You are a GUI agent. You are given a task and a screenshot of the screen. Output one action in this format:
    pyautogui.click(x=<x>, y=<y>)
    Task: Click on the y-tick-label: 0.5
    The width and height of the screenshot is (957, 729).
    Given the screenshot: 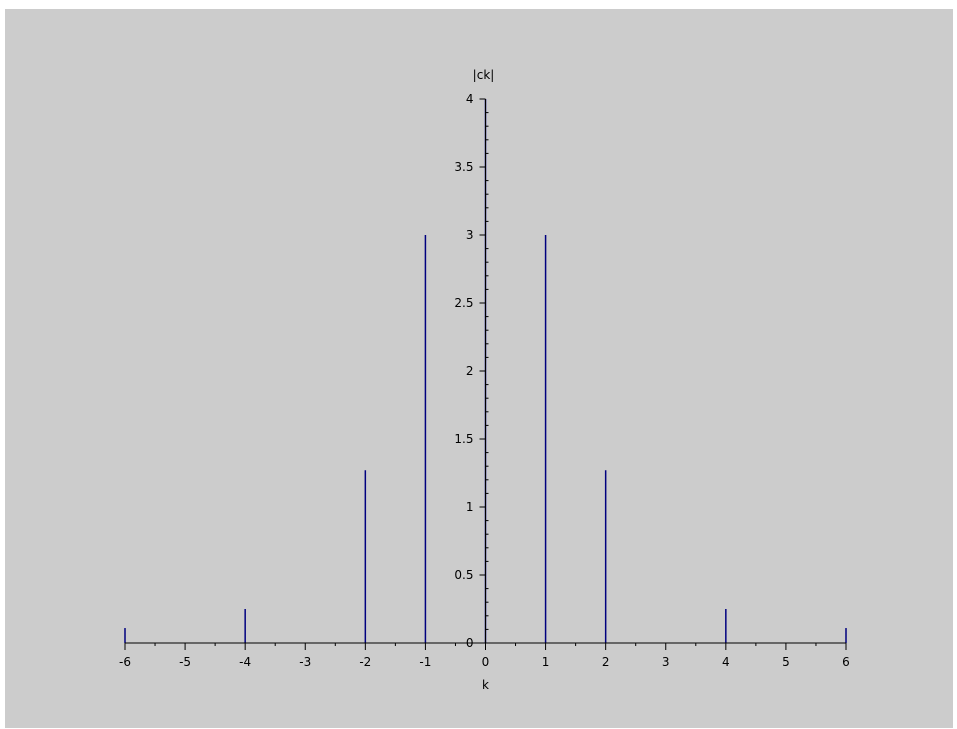 What is the action you would take?
    pyautogui.click(x=463, y=575)
    